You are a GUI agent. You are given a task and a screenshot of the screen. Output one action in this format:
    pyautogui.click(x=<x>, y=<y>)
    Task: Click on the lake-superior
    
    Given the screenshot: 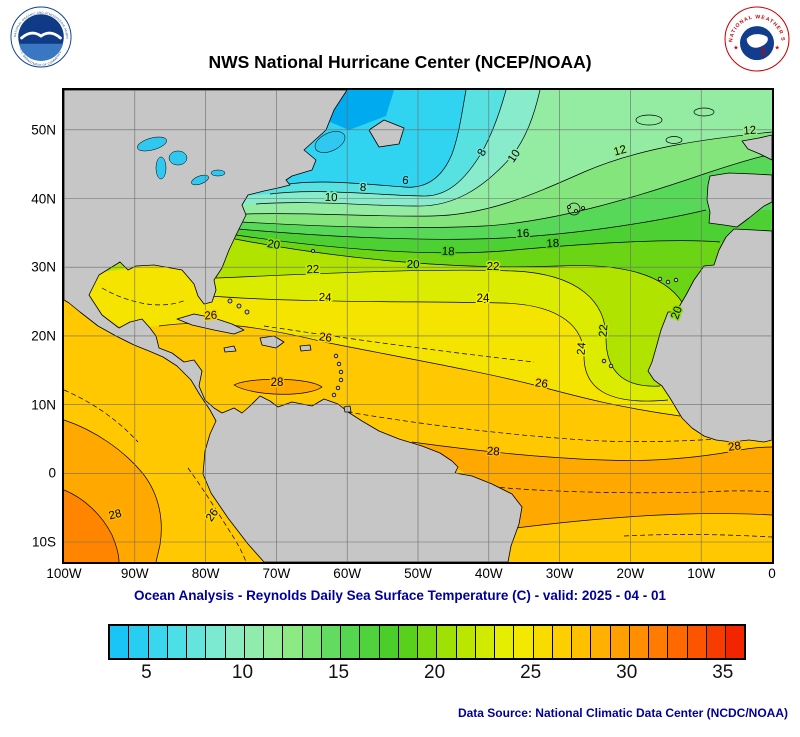 What is the action you would take?
    pyautogui.click(x=152, y=144)
    